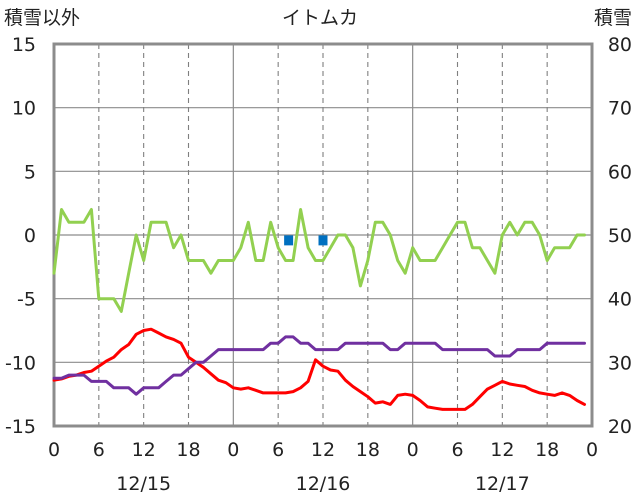  Describe the element at coordinates (620, 45) in the screenshot. I see `y-tick-label-right: 80` at that location.